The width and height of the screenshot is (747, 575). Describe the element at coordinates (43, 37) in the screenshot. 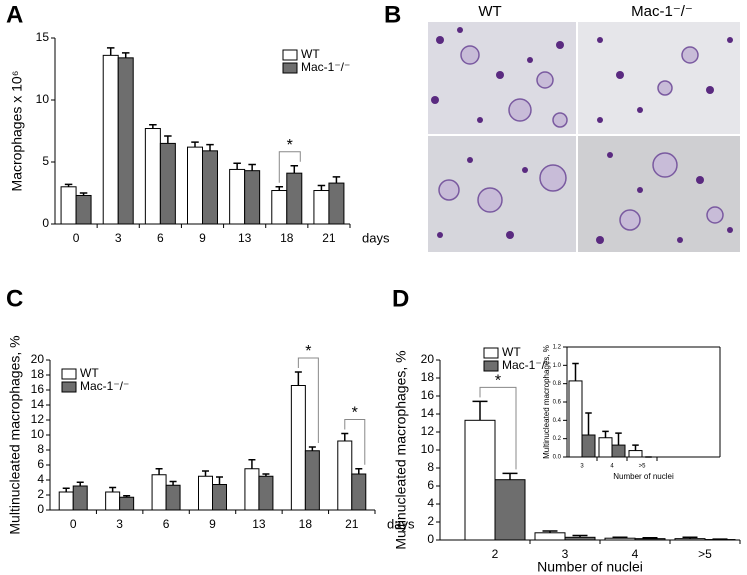

I see `y-tick-label: 15` at that location.